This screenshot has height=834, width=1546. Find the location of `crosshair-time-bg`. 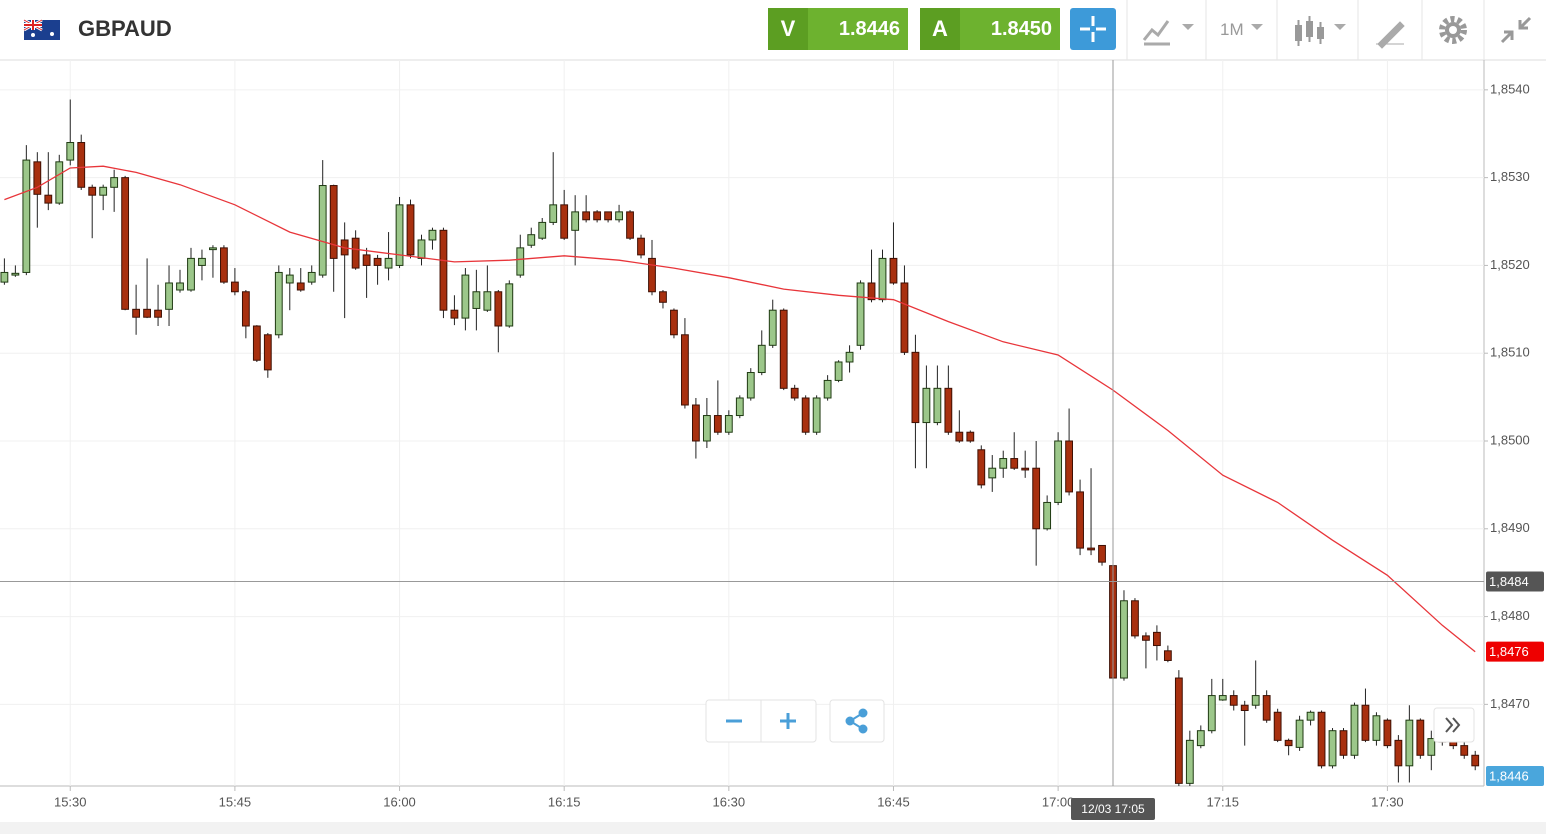

crosshair-time-bg is located at coordinates (1113, 809).